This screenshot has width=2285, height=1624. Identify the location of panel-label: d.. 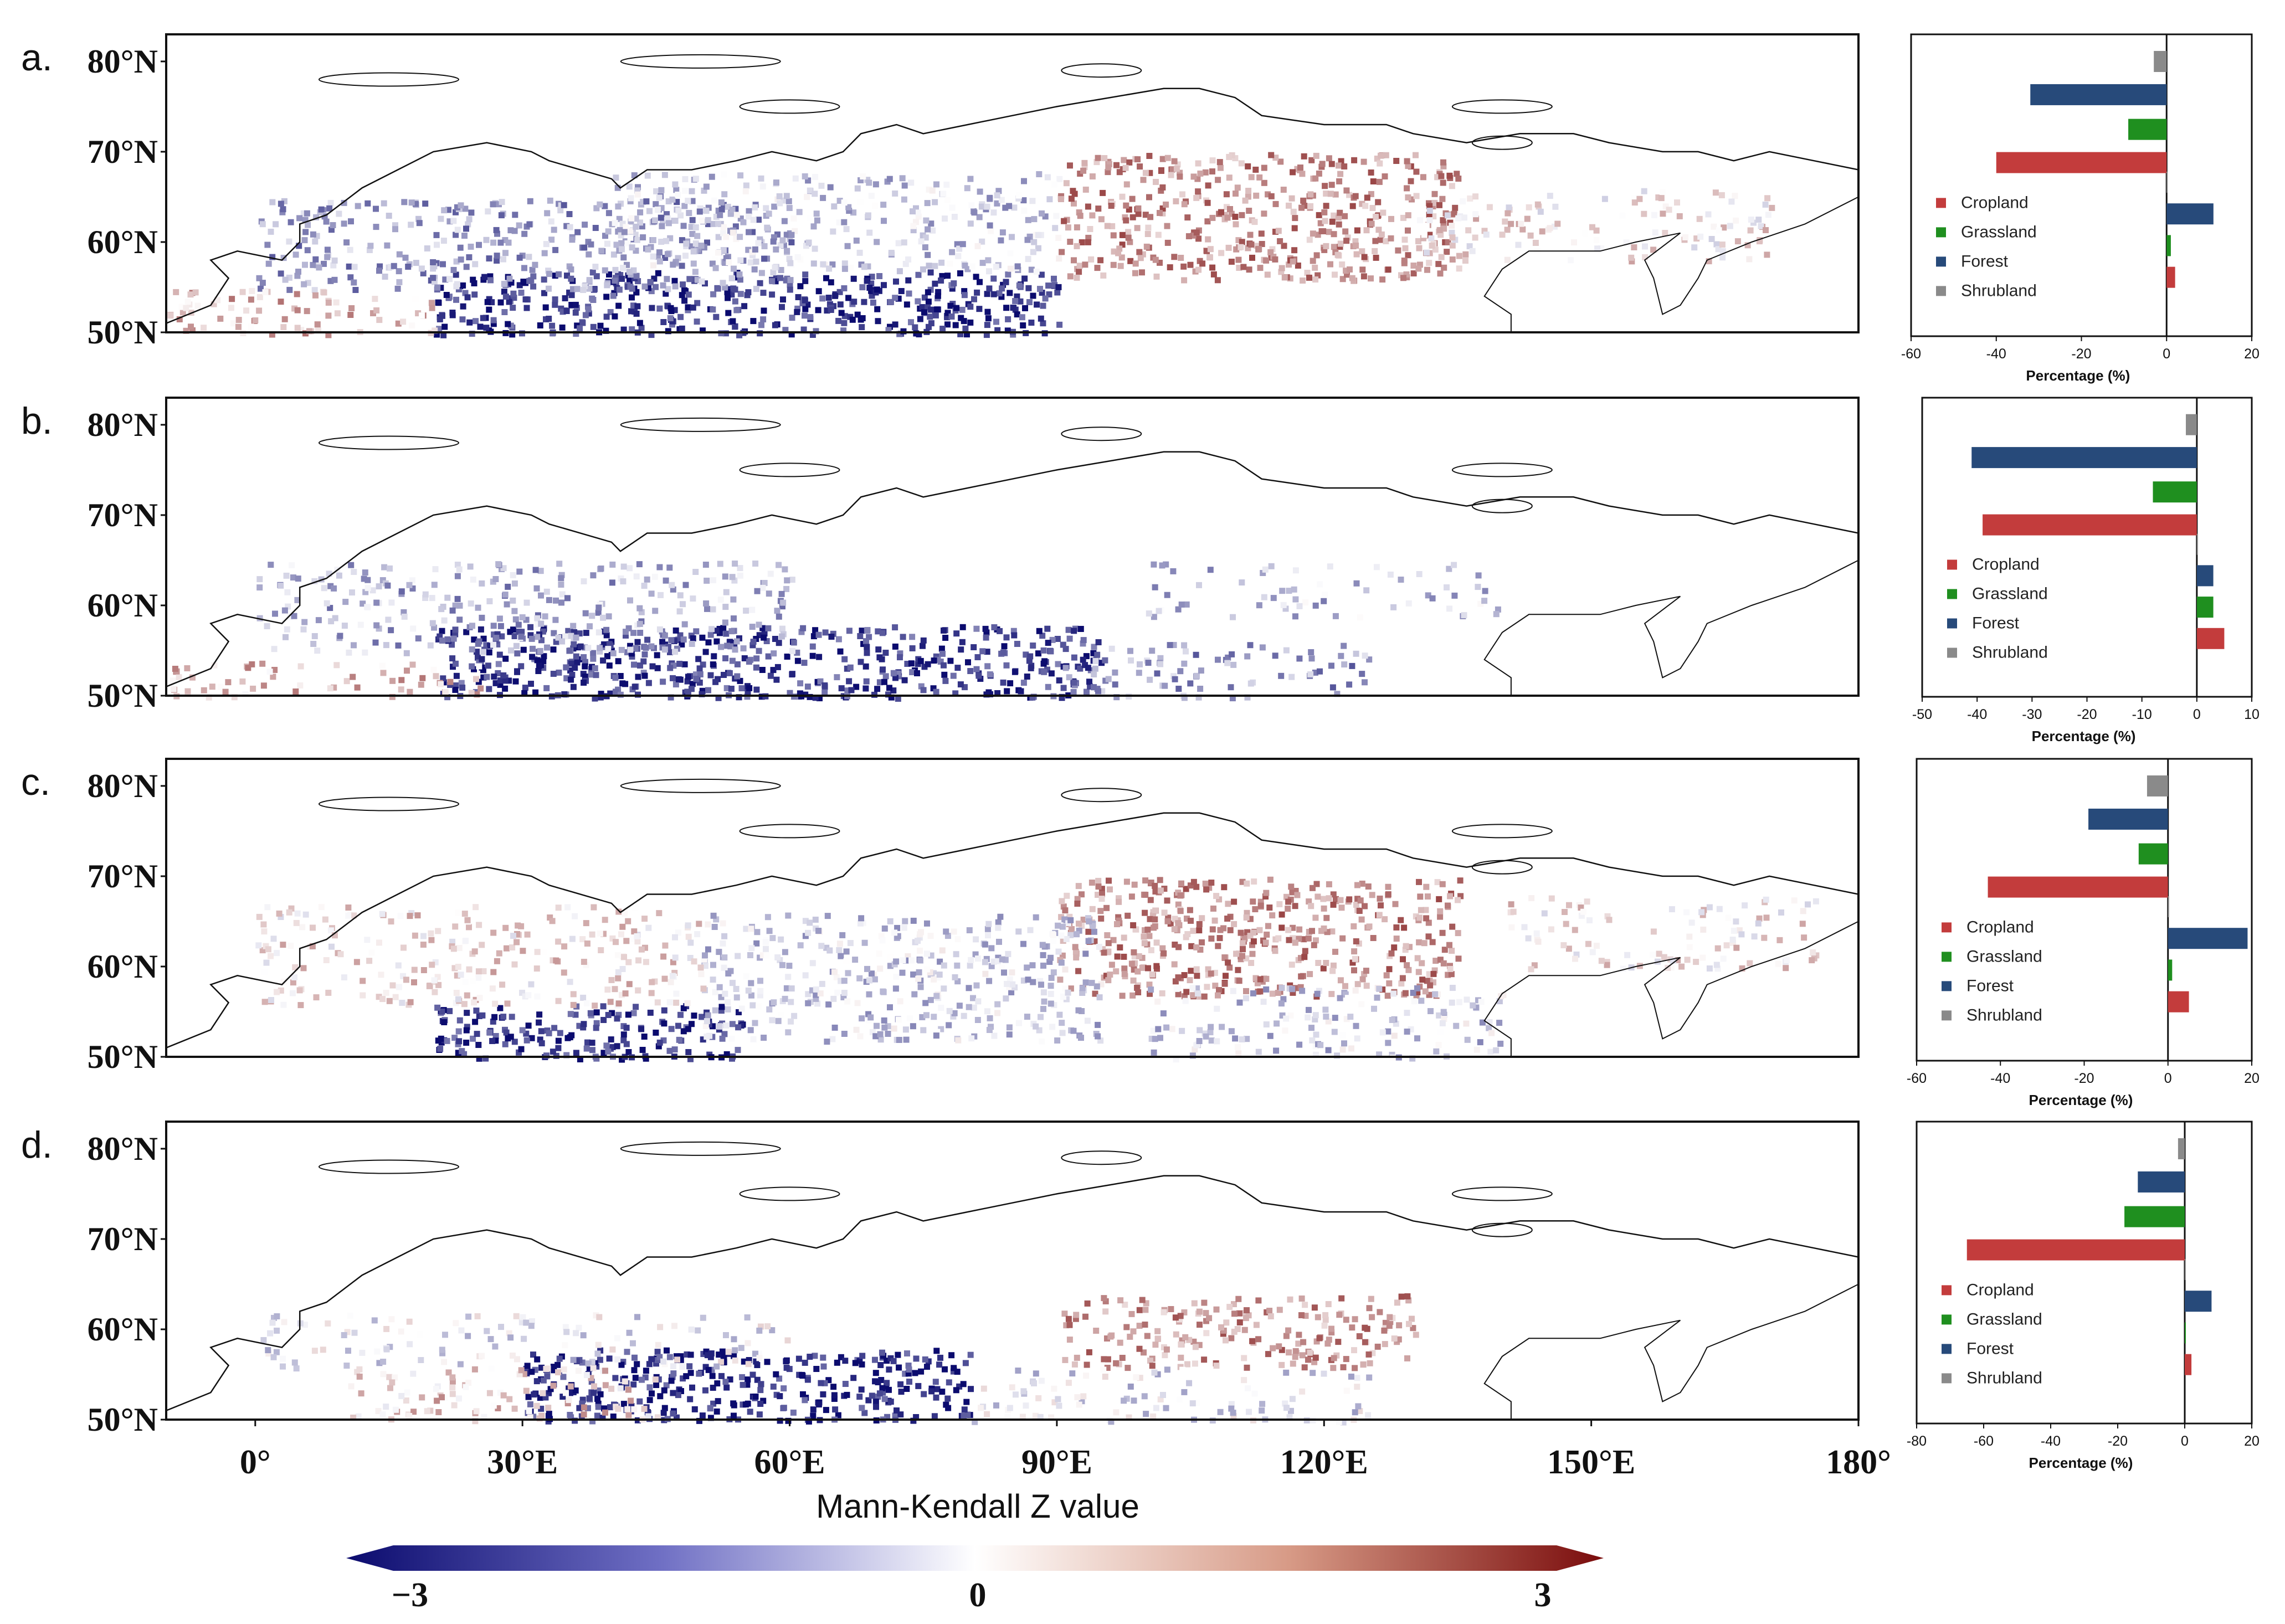
(37, 1145).